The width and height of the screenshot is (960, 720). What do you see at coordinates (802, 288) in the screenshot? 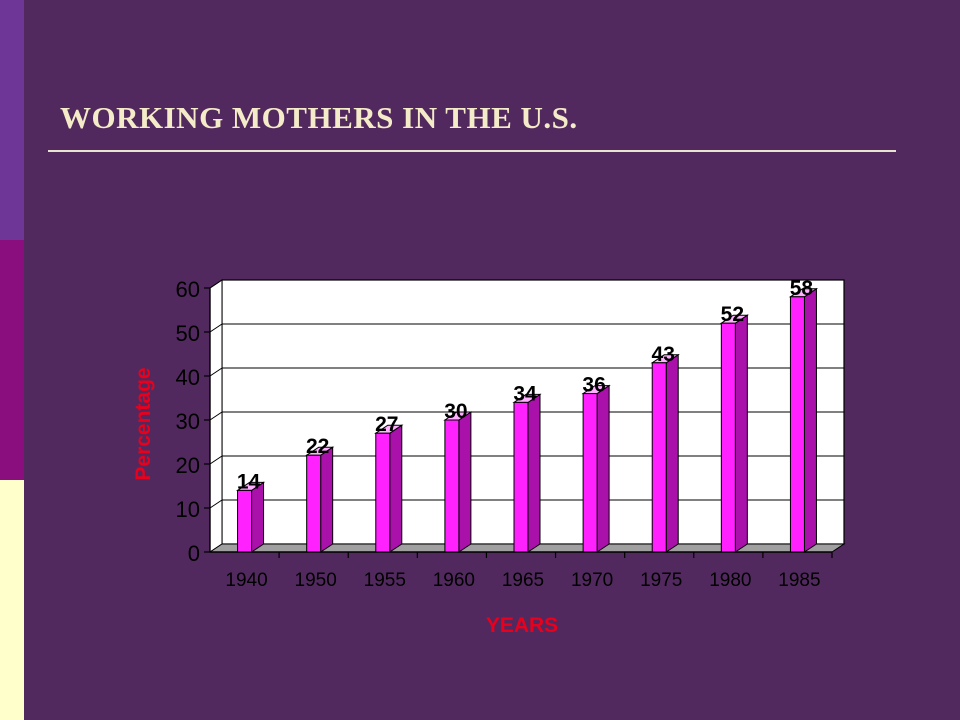
I see `data-label: 58` at bounding box center [802, 288].